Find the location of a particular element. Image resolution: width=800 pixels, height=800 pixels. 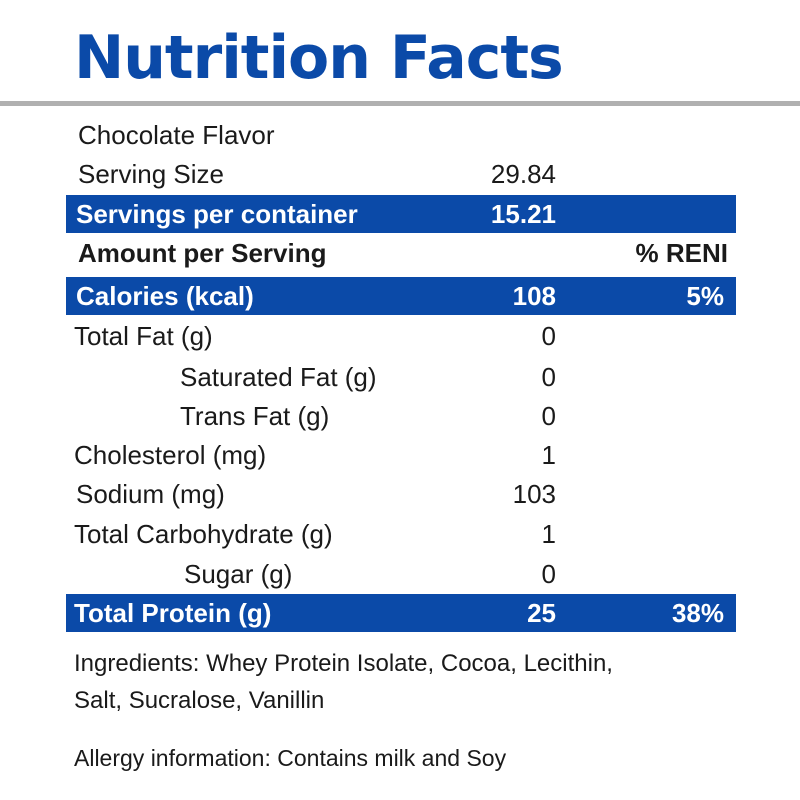

total-protein-value: 25 is located at coordinates (541, 613).